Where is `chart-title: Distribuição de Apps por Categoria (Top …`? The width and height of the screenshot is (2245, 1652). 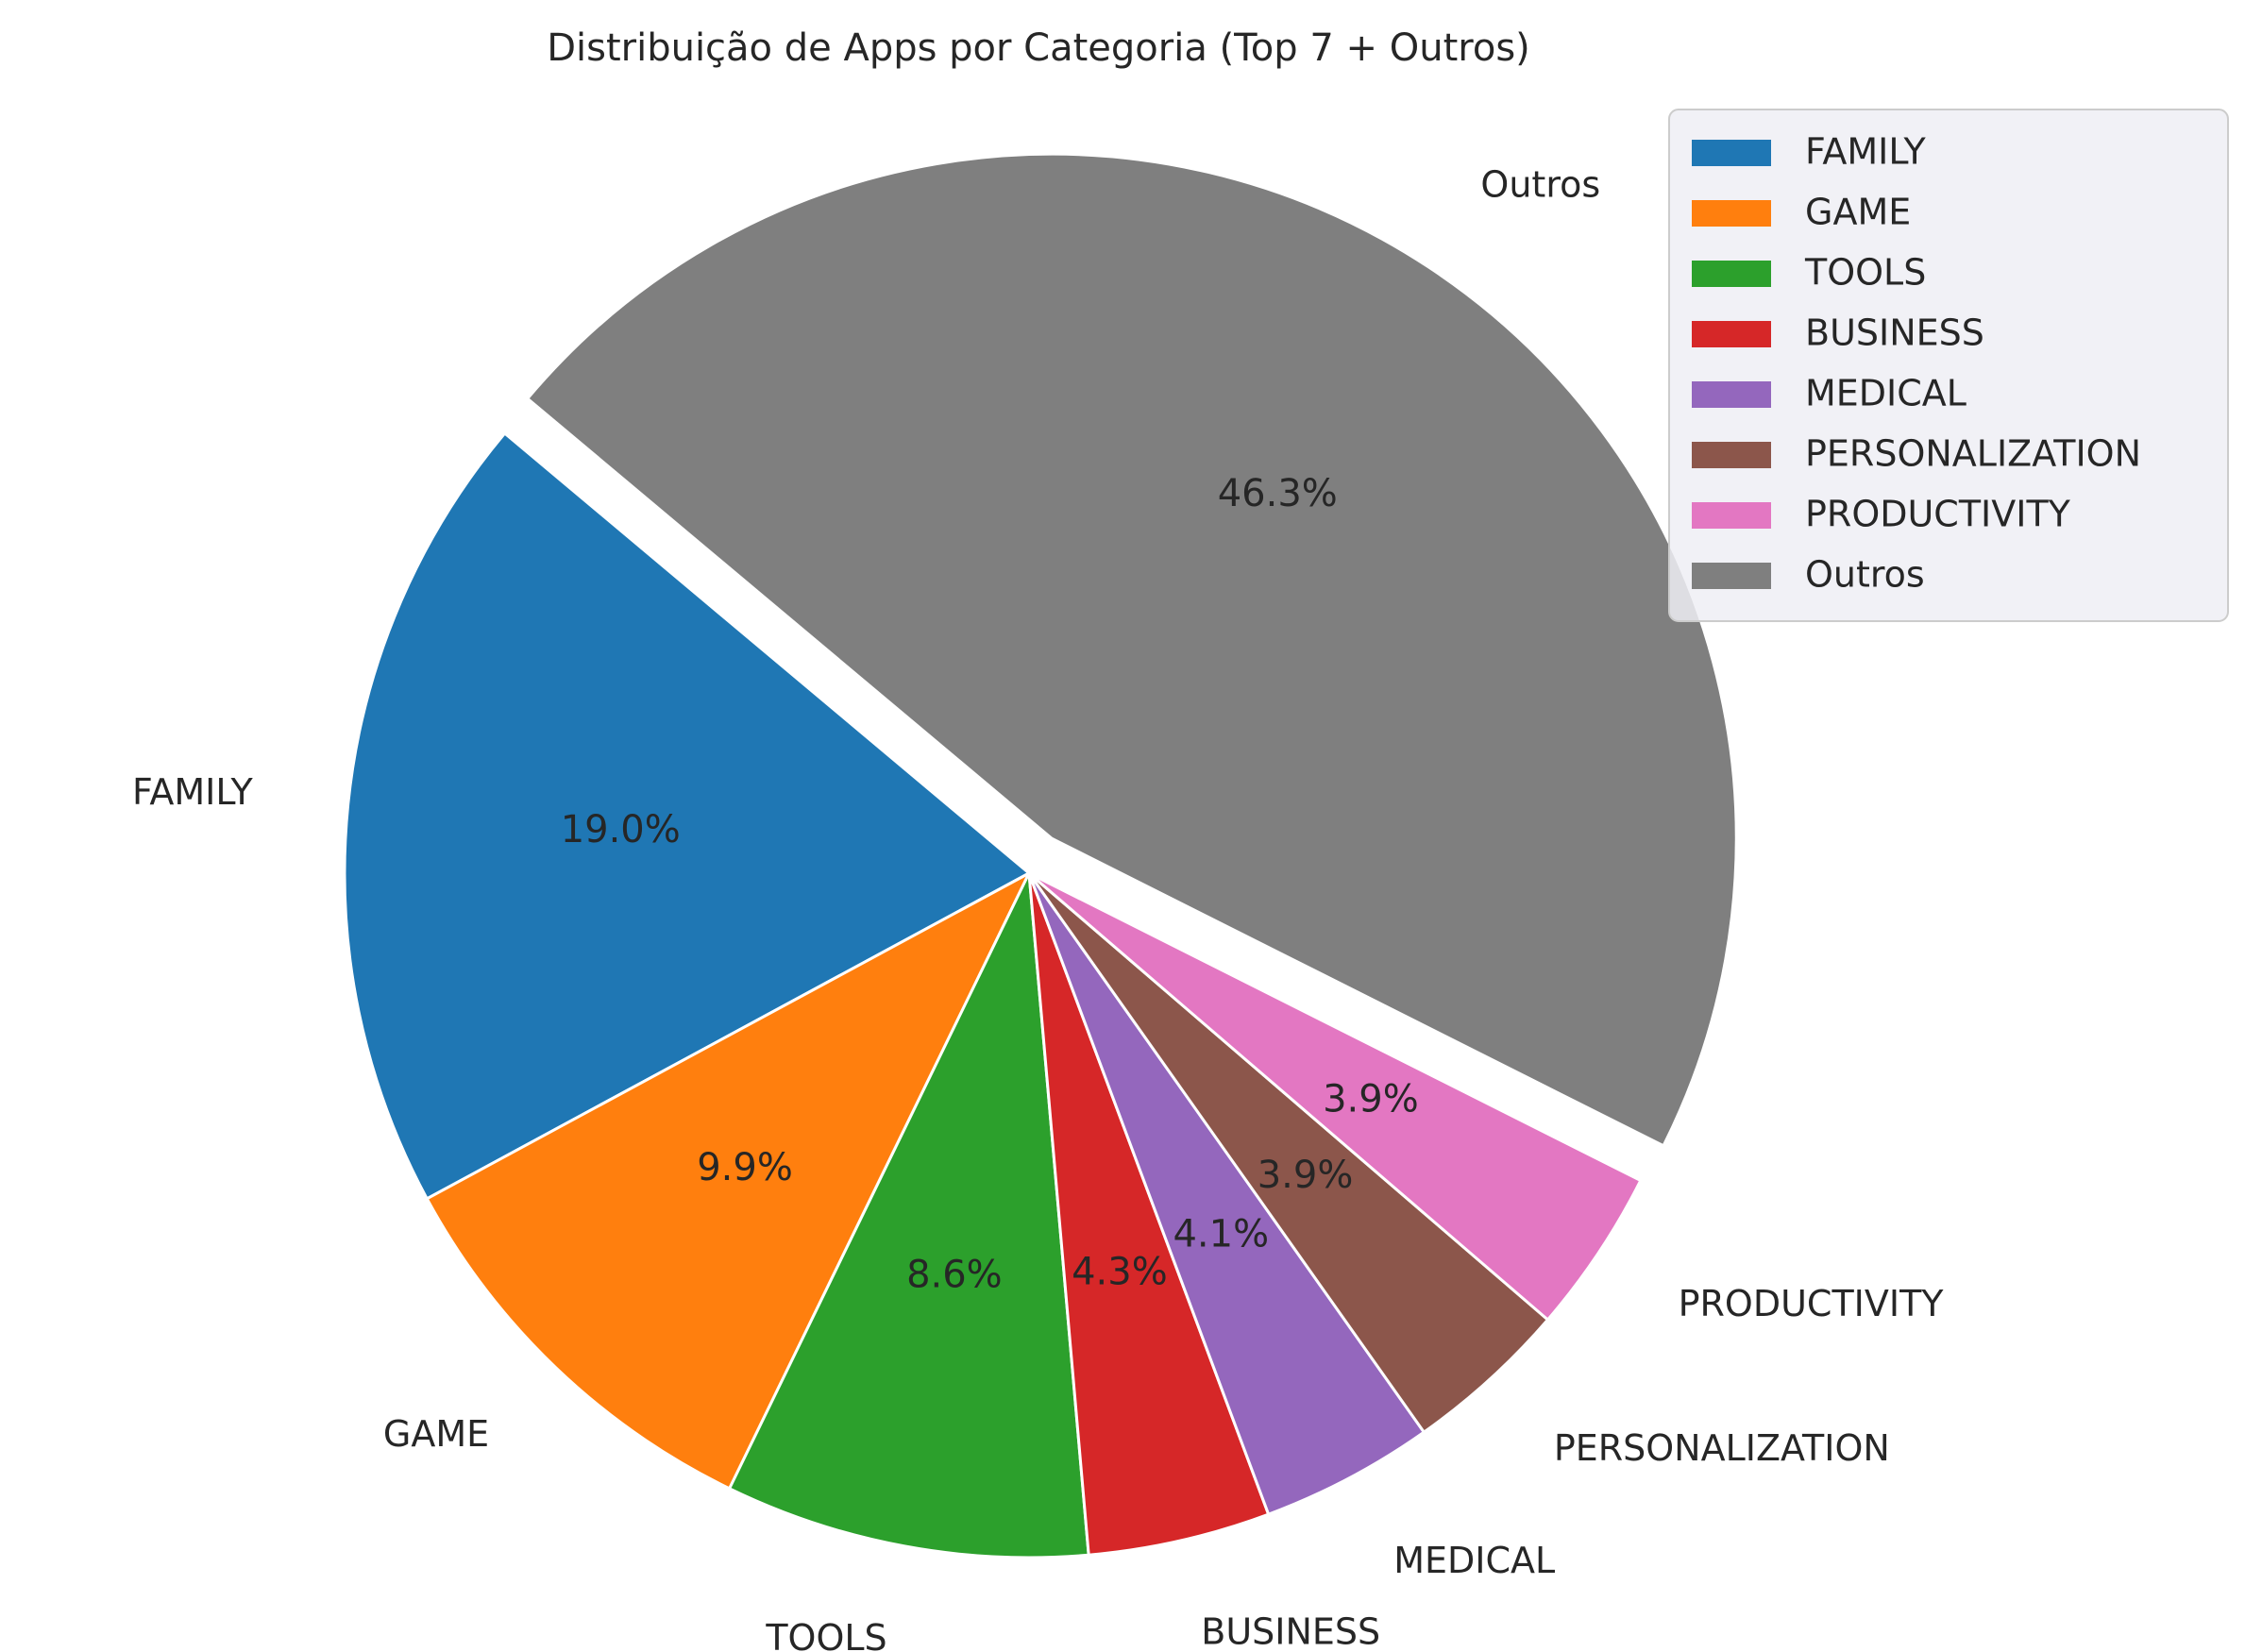
chart-title: Distribuição de Apps por Categoria (Top … is located at coordinates (1038, 48).